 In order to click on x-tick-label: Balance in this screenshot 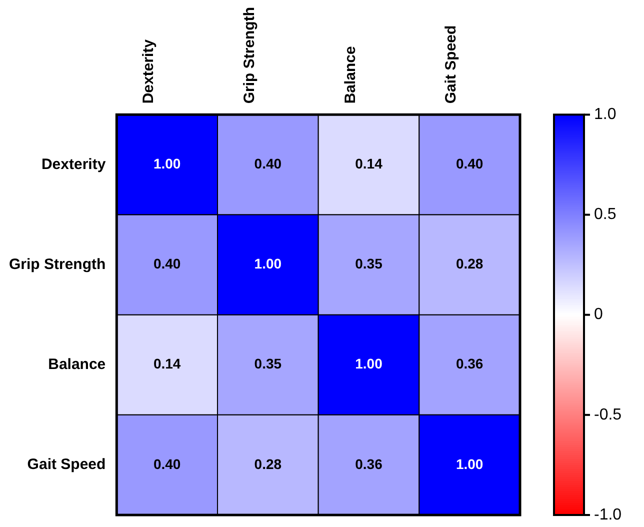, I will do `click(350, 75)`.